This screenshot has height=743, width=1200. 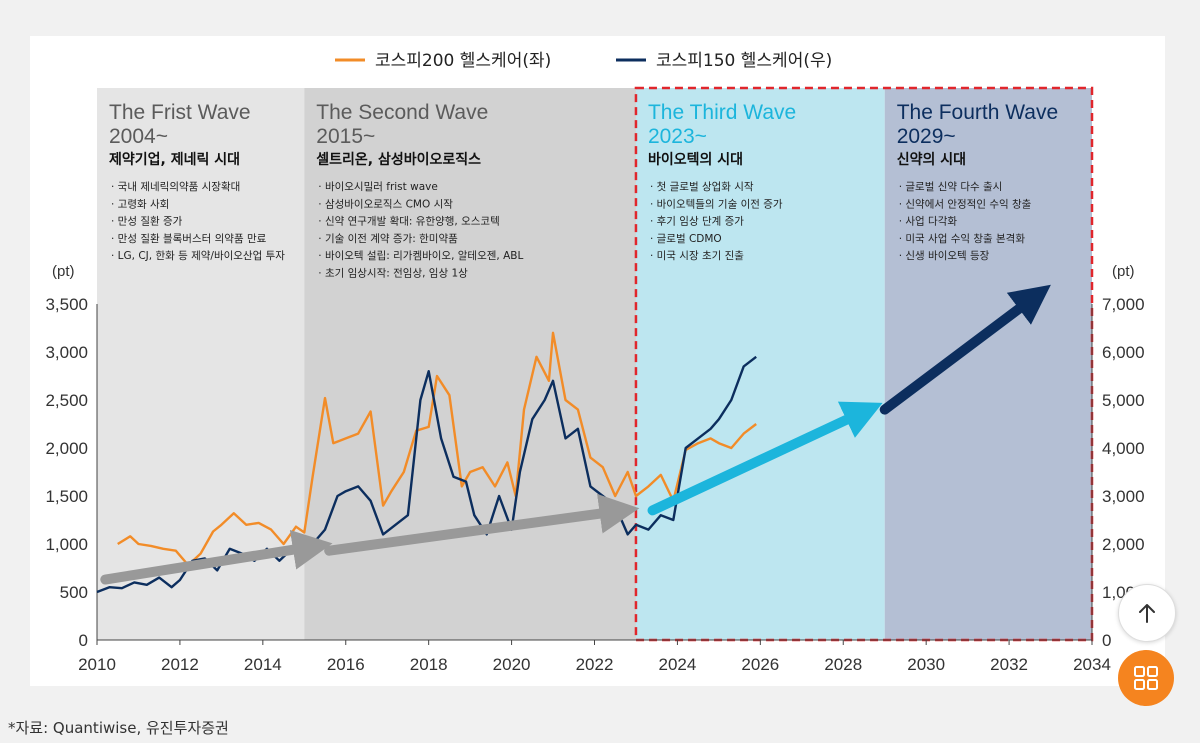 I want to click on x-tick-label: 2028, so click(x=843, y=664).